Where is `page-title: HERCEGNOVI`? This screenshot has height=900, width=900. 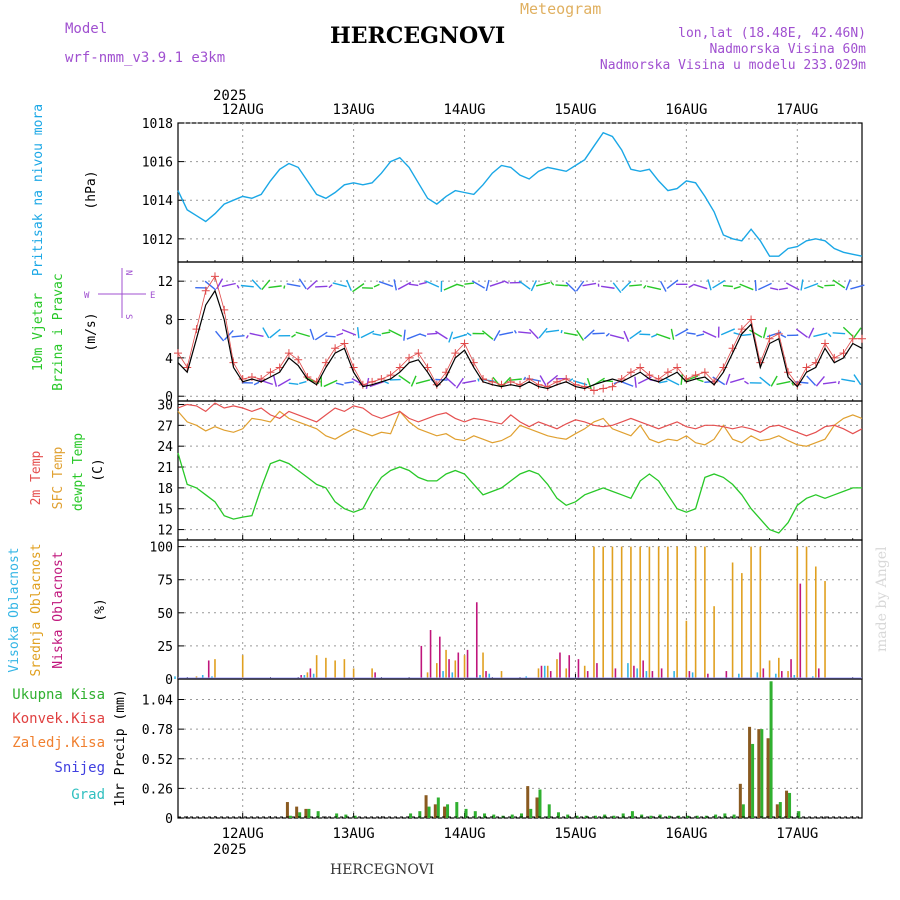 page-title: HERCEGNOVI is located at coordinates (417, 36).